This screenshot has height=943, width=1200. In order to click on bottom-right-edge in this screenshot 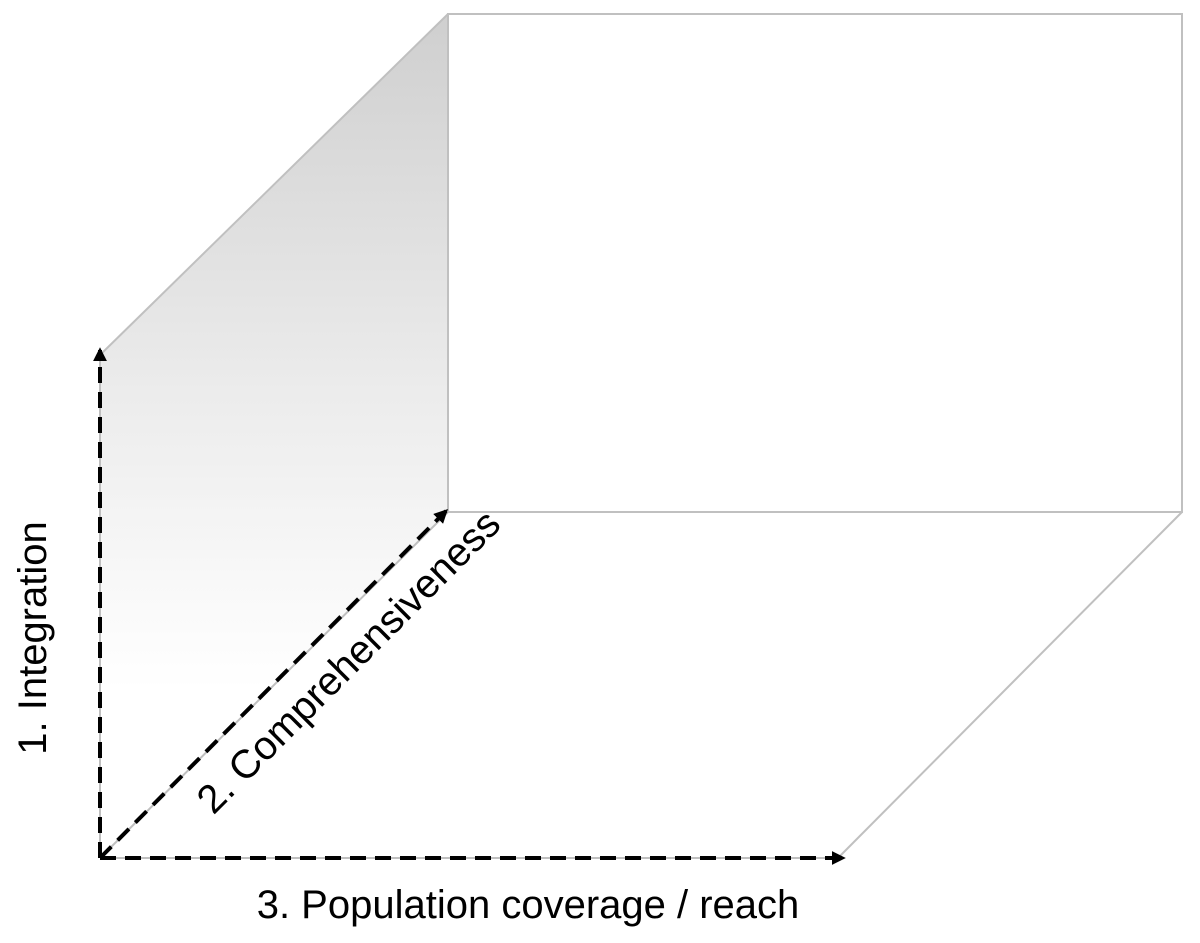, I will do `click(1010, 685)`.